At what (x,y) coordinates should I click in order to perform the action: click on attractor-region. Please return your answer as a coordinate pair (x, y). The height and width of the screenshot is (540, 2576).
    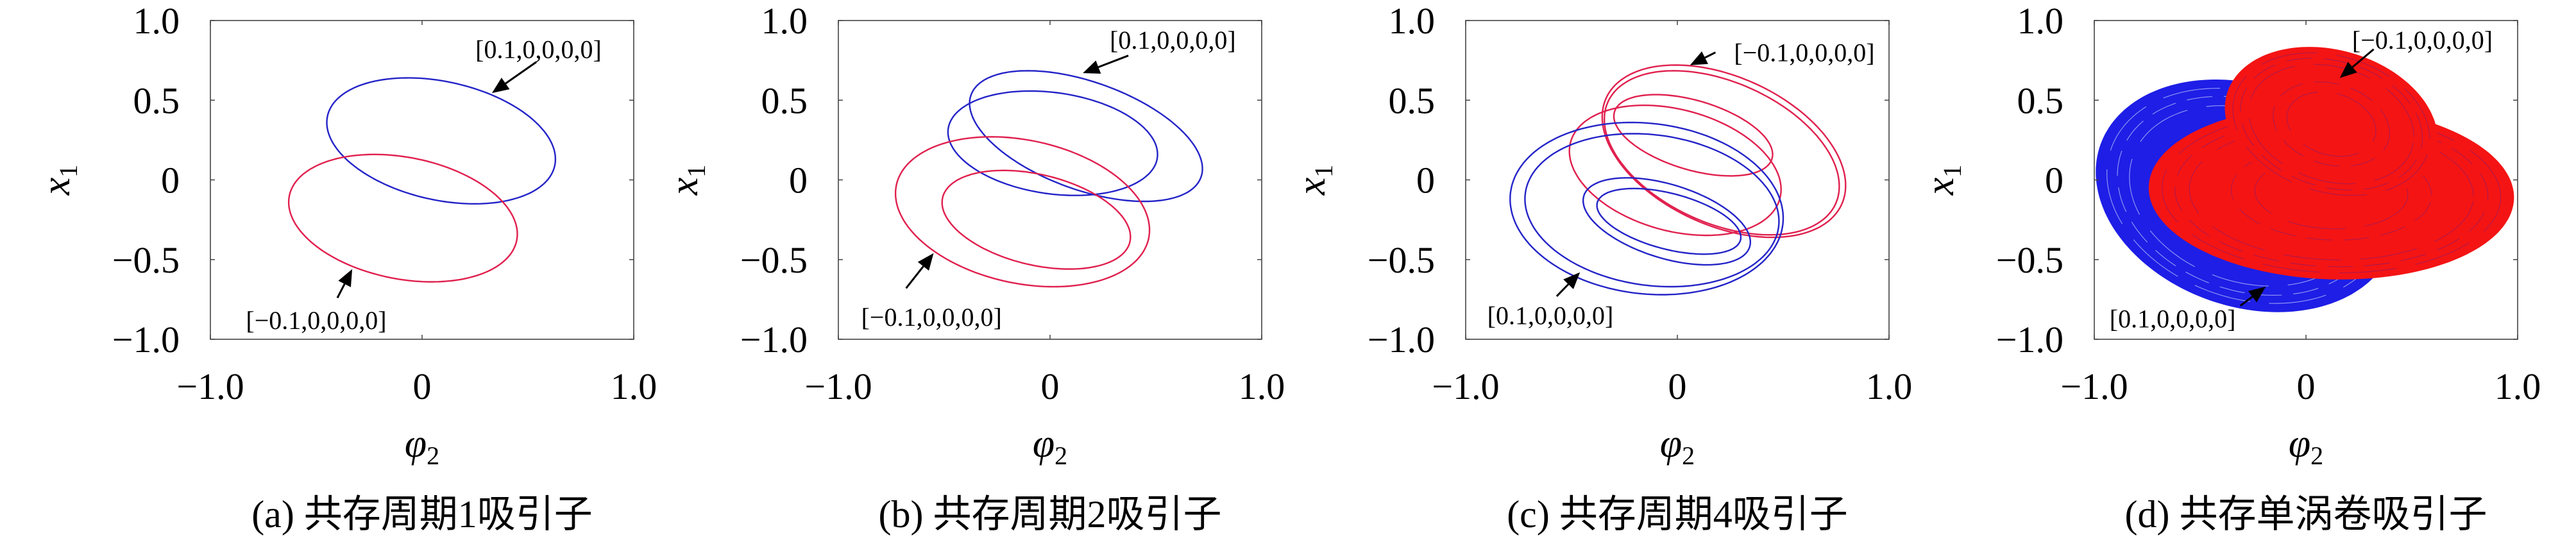
    Looking at the image, I should click on (2331, 124).